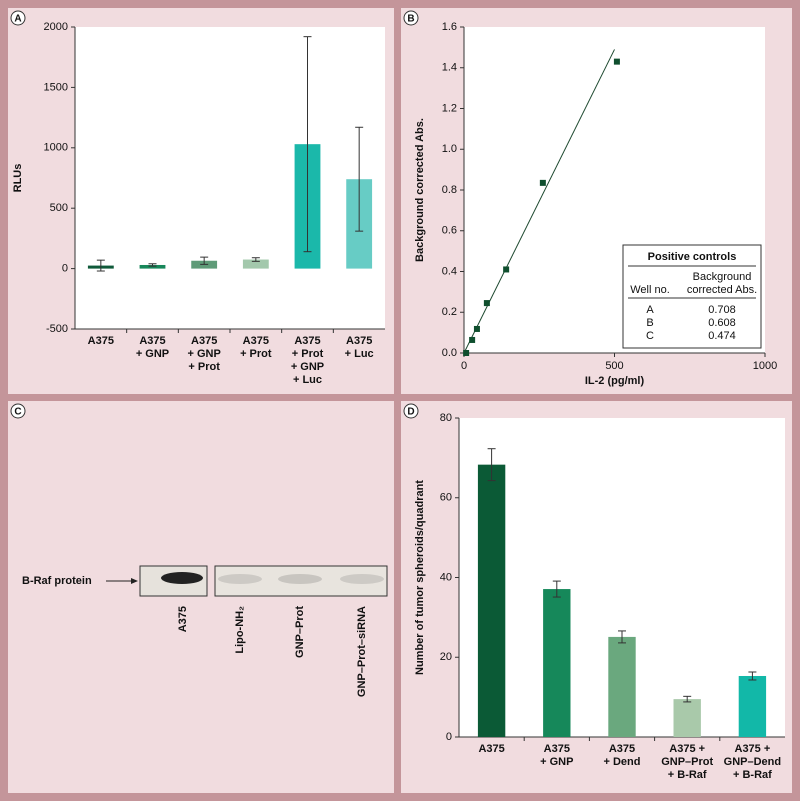 This screenshot has height=801, width=800. I want to click on y-tick-label: 0.0, so click(449, 353).